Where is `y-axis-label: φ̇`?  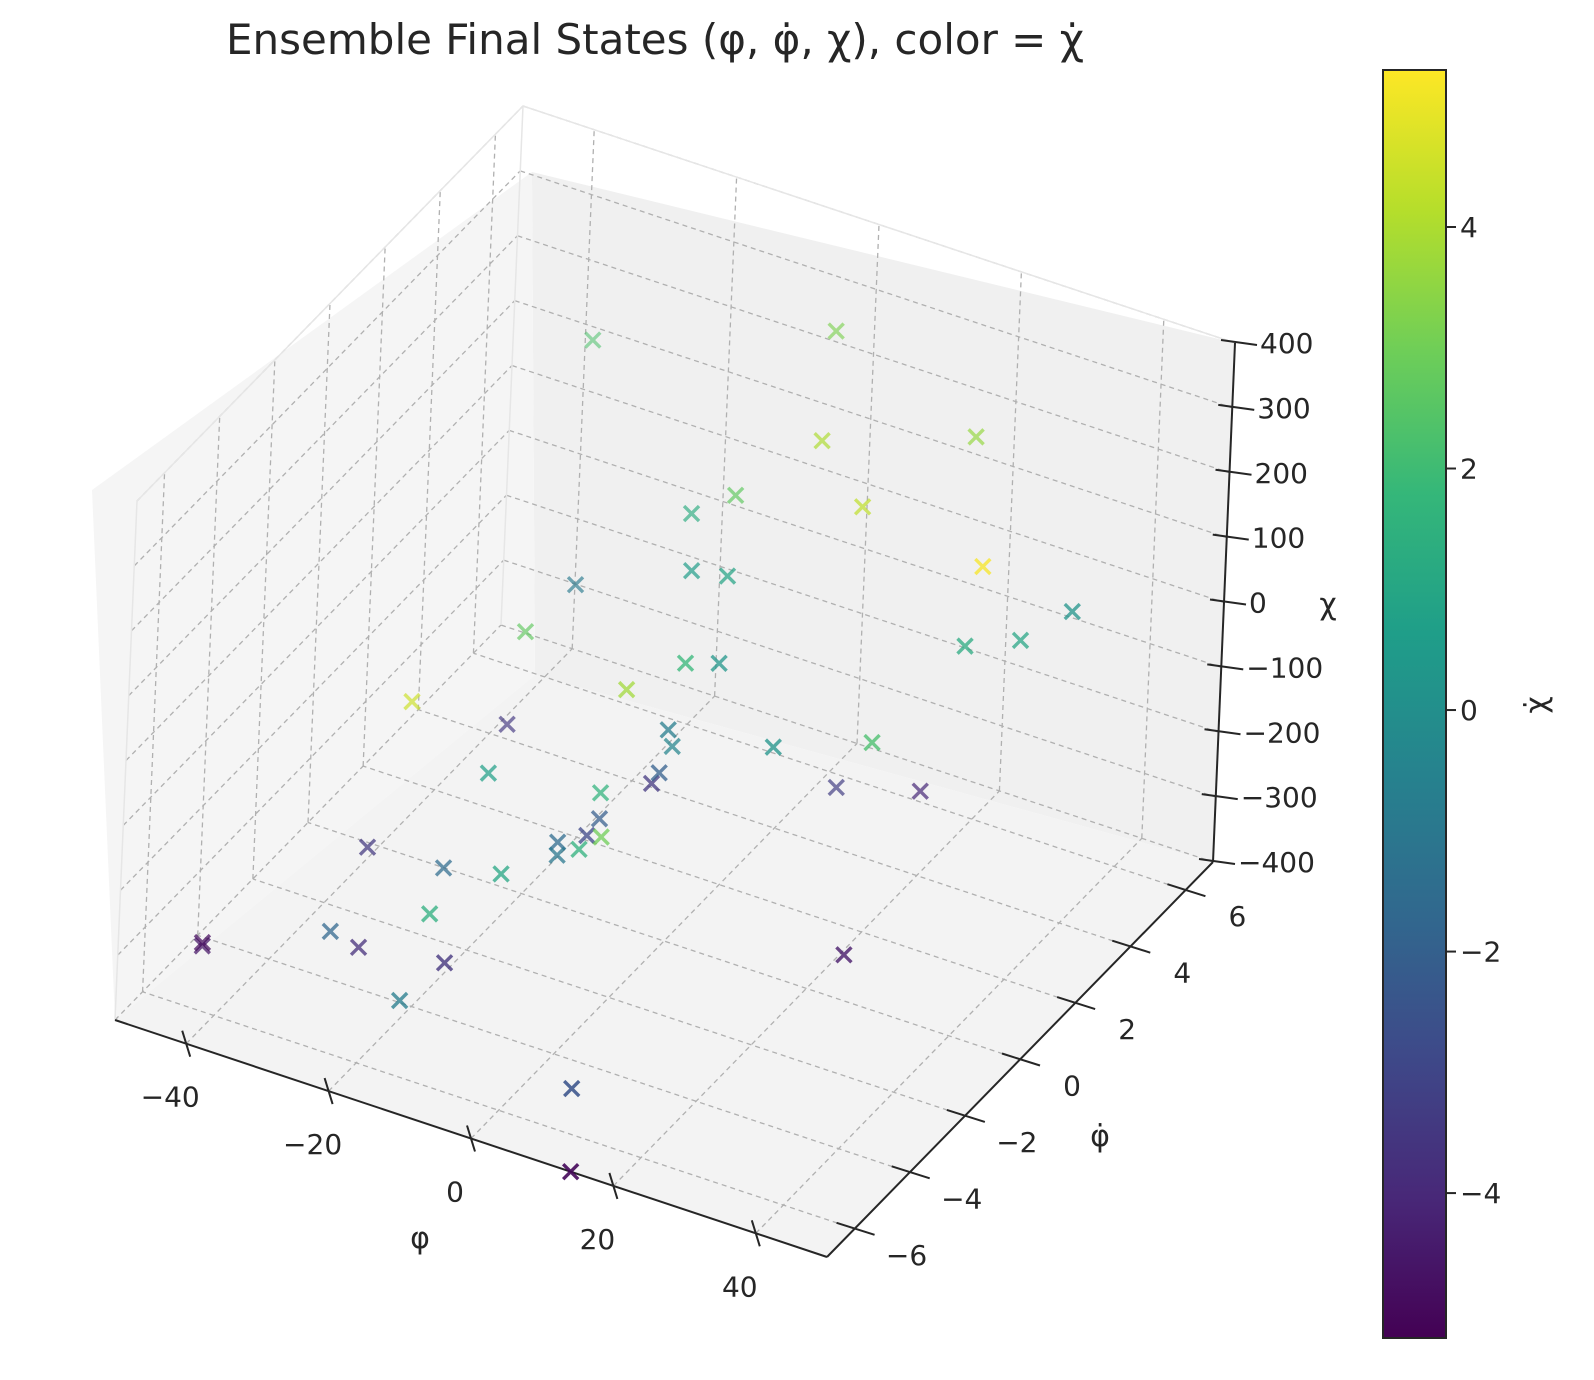 y-axis-label: φ̇ is located at coordinates (1100, 1136).